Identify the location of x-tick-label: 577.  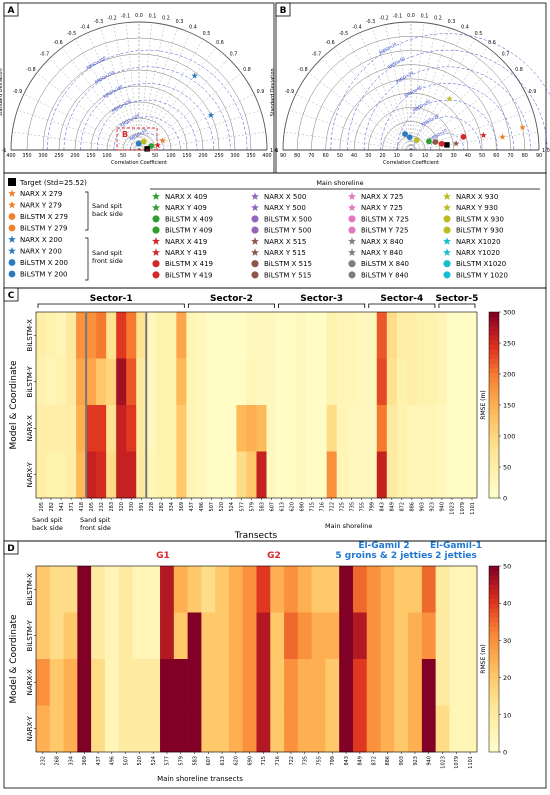
(242, 507).